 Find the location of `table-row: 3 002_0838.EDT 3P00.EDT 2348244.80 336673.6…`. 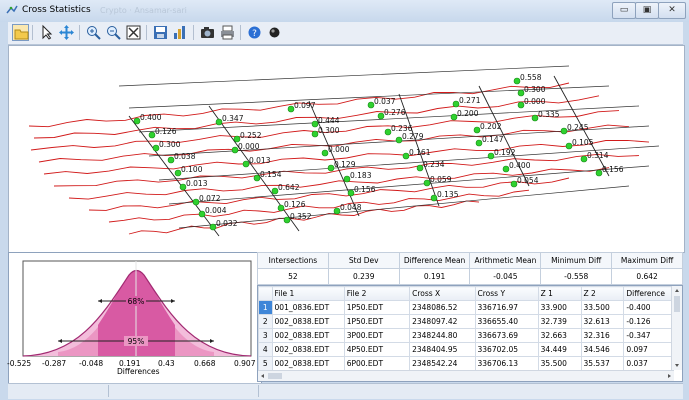

table-row: 3 002_0838.EDT 3P00.EDT 2348244.80 336673.6… is located at coordinates (466, 335).